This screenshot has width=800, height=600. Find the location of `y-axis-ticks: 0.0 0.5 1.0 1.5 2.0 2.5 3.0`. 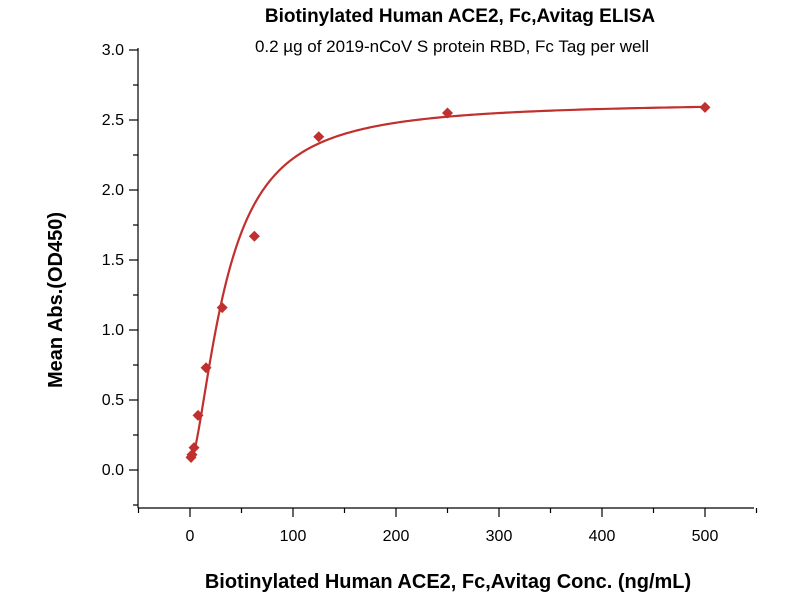

y-axis-ticks: 0.0 0.5 1.0 1.5 2.0 2.5 3.0 is located at coordinates (120, 274).